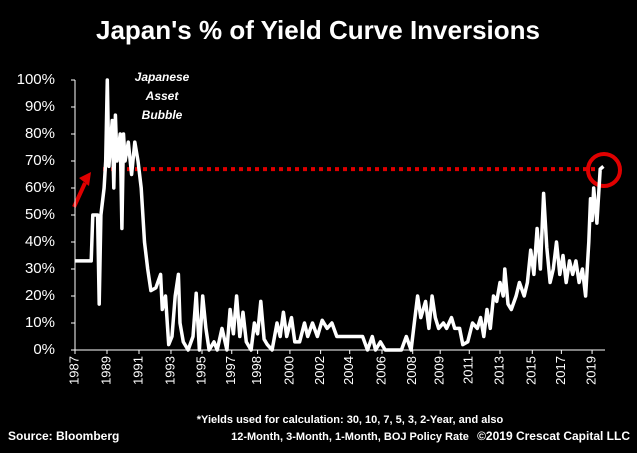  What do you see at coordinates (40, 322) in the screenshot?
I see `y-tick-label: 10%` at bounding box center [40, 322].